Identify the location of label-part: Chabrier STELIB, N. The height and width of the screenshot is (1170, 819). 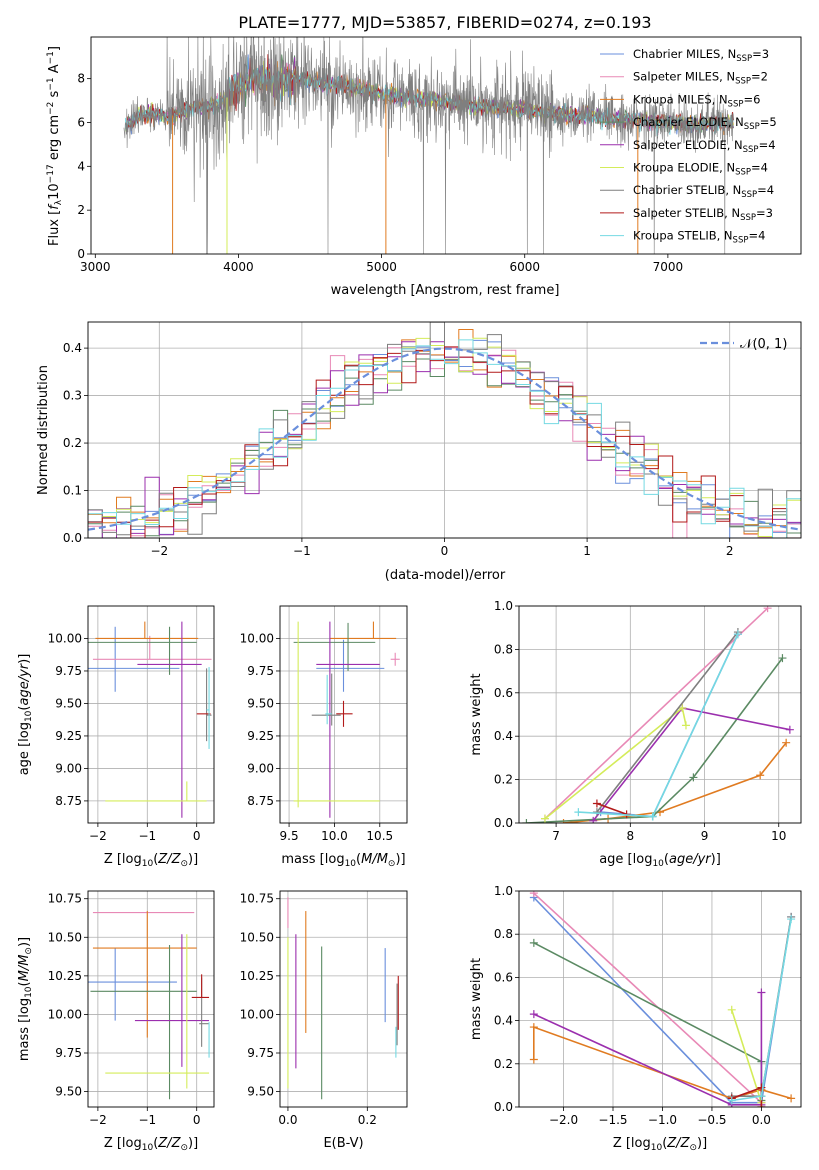
(687, 190).